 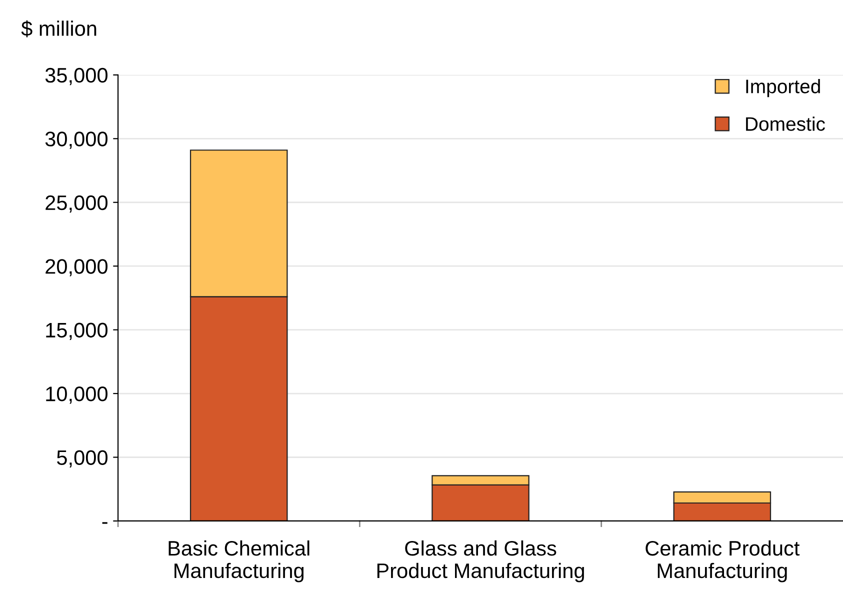 What do you see at coordinates (239, 561) in the screenshot?
I see `x-tick-label: Basic Chemical Manufacturing` at bounding box center [239, 561].